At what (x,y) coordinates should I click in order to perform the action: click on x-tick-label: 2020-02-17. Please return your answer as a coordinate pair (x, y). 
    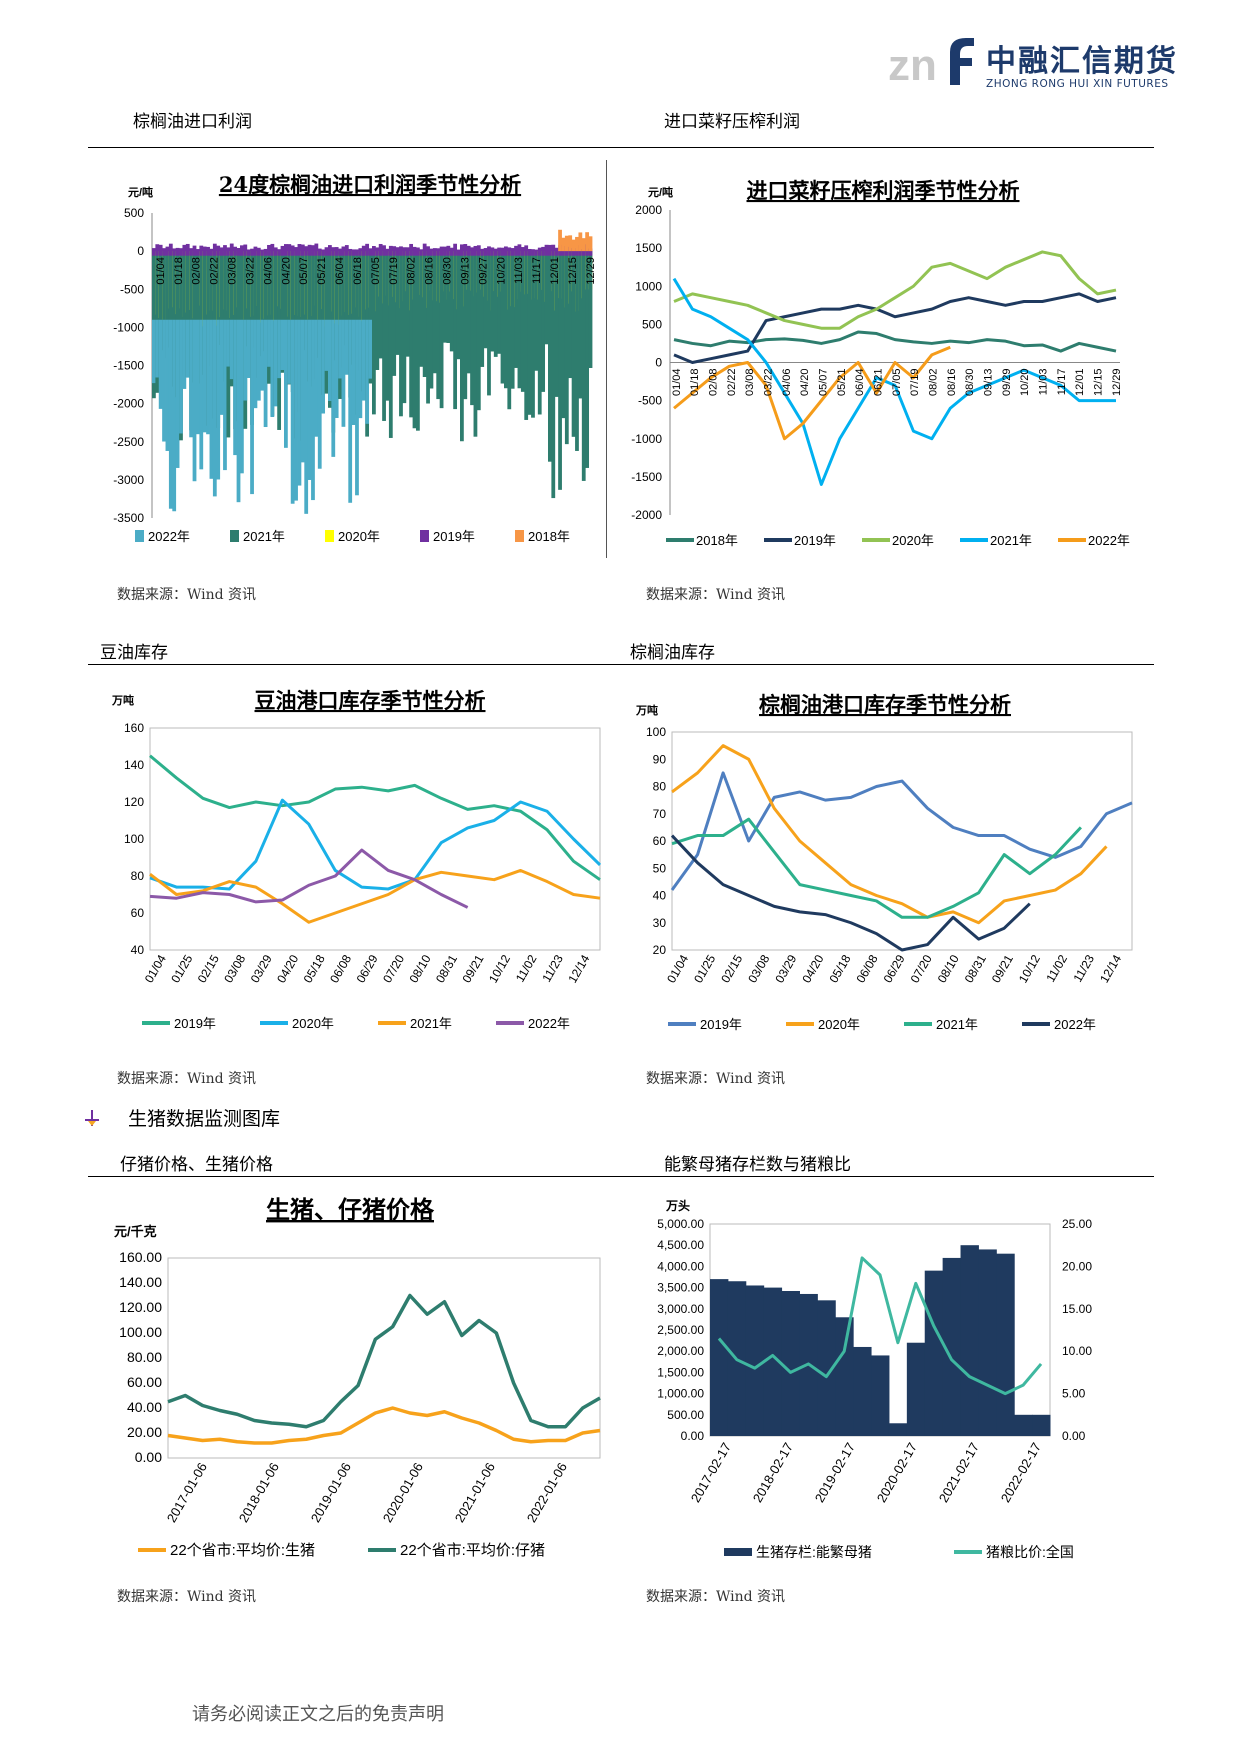
    Looking at the image, I should click on (897, 1472).